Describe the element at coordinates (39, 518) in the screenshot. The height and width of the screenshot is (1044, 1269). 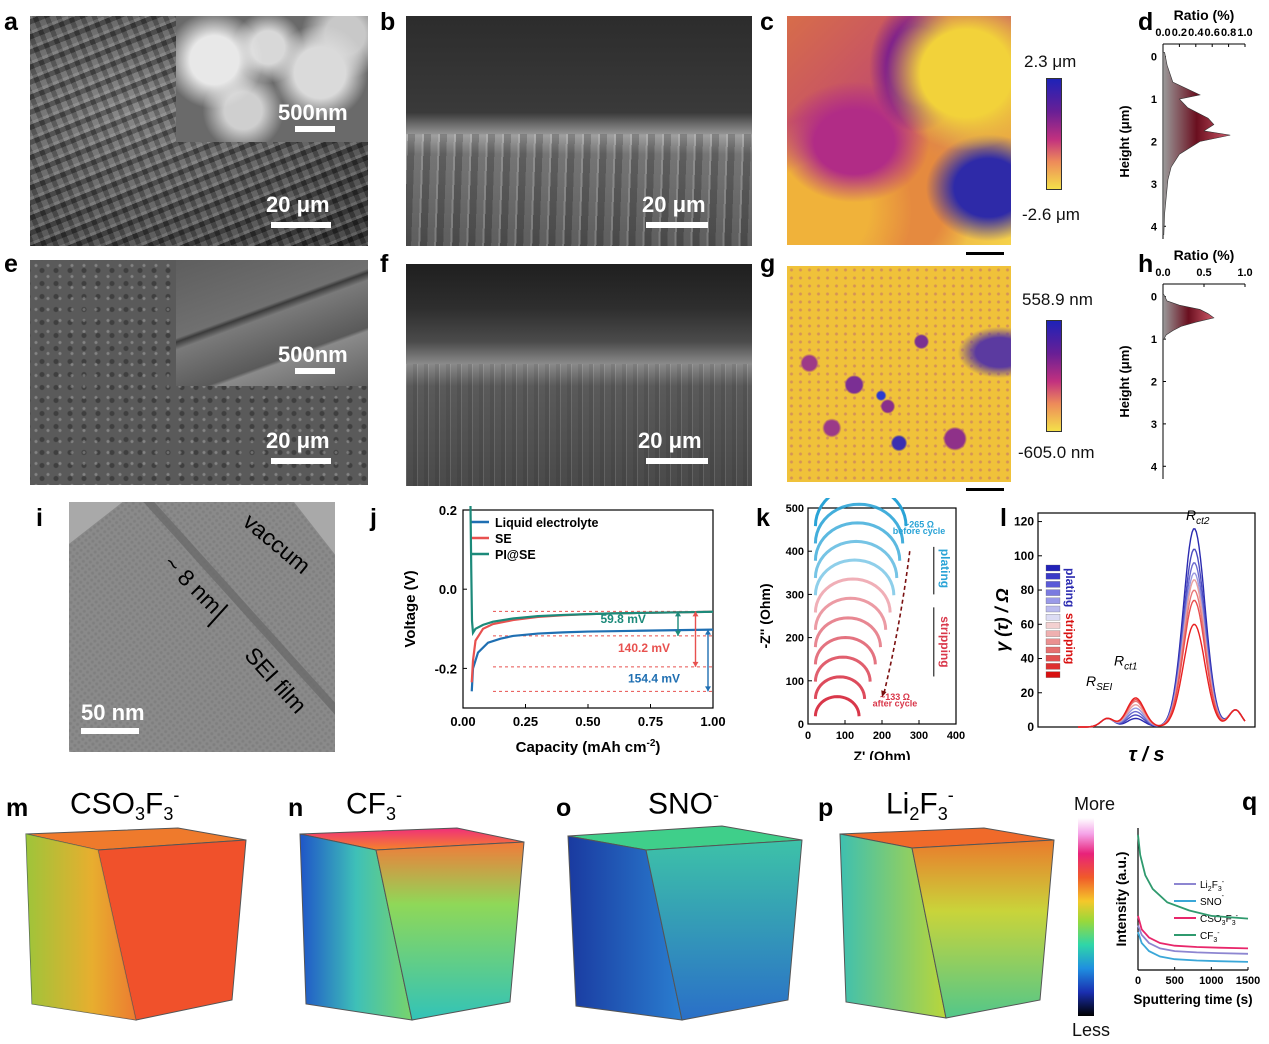
I see `panel-i-label: i` at that location.